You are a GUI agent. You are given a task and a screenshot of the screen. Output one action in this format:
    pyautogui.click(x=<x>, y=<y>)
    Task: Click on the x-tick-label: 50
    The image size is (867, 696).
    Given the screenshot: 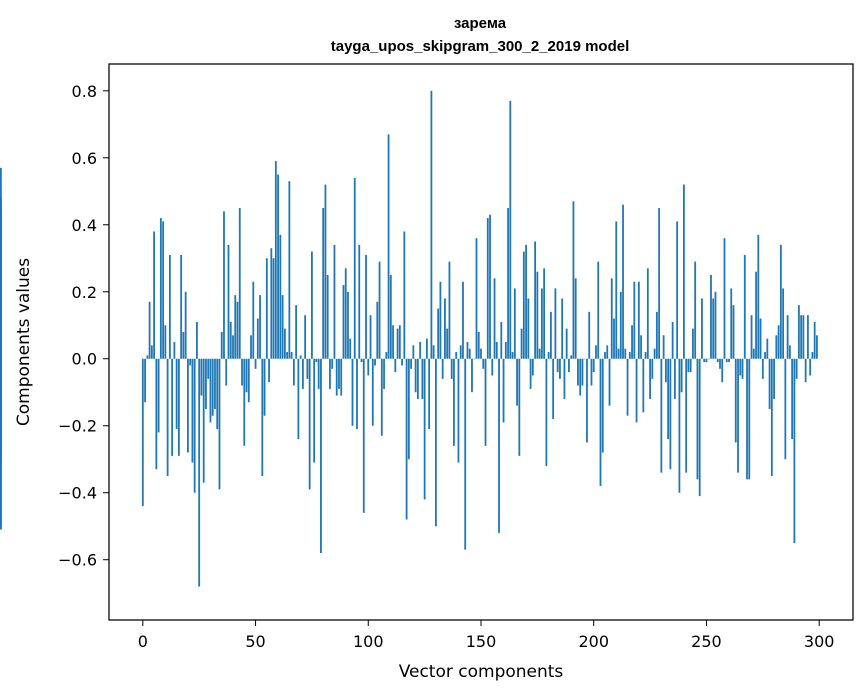 What is the action you would take?
    pyautogui.click(x=255, y=641)
    